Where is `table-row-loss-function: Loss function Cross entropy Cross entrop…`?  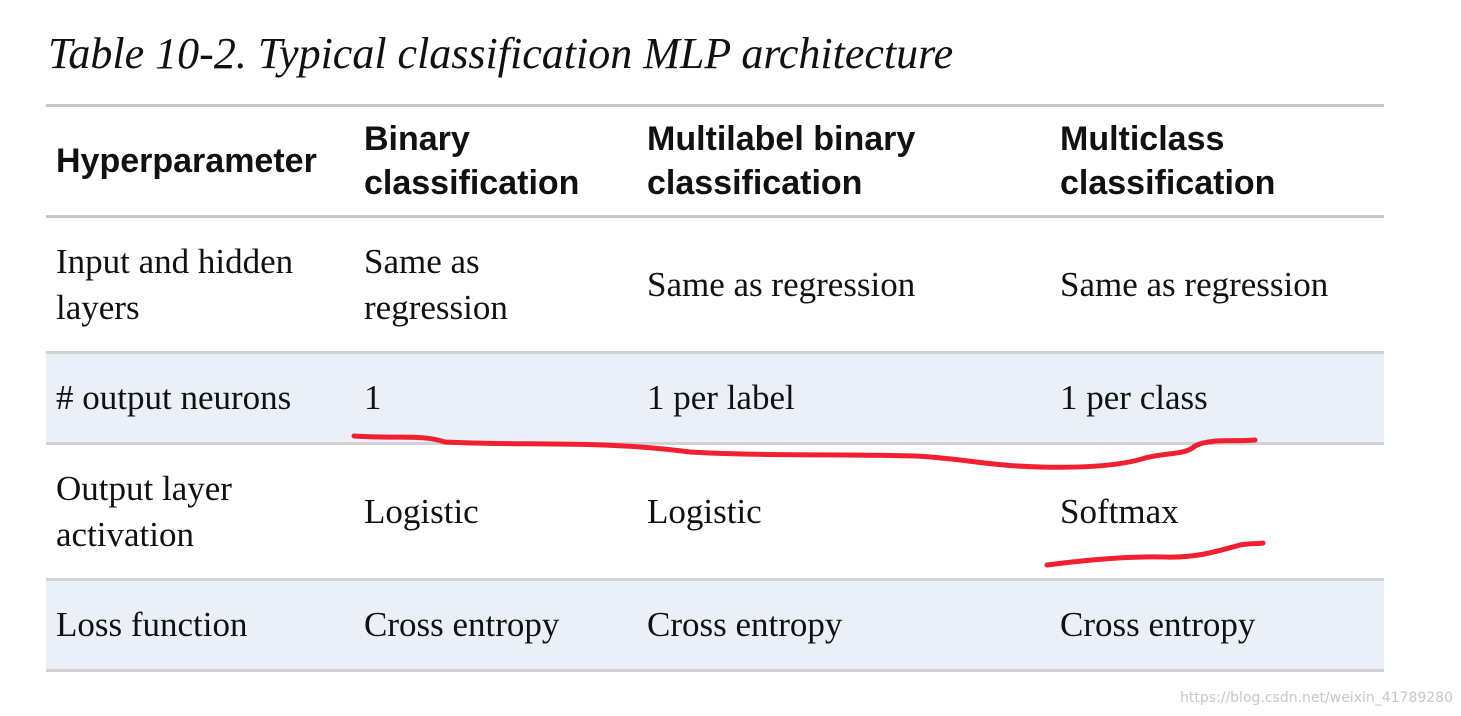 table-row-loss-function: Loss function Cross entropy Cross entrop… is located at coordinates (715, 625).